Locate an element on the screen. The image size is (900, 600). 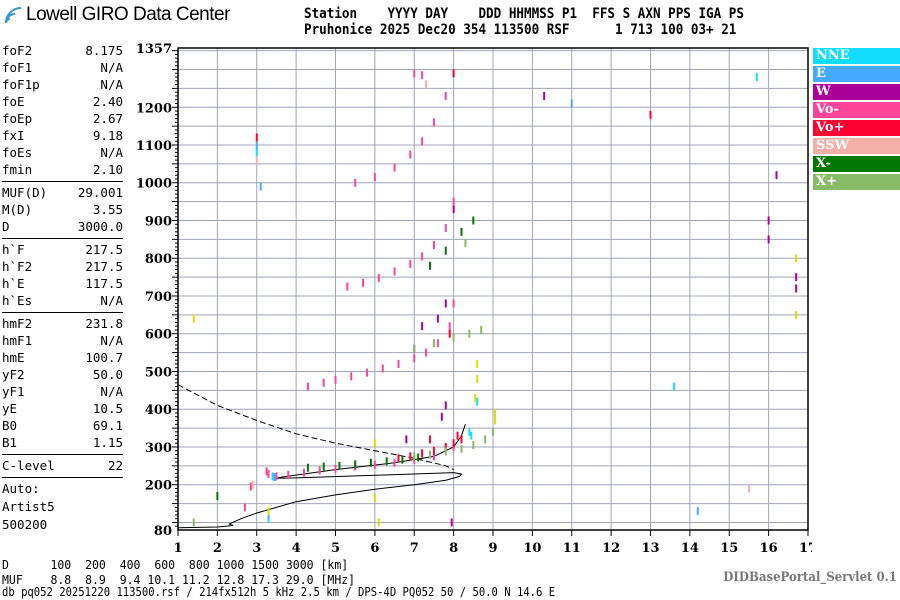
y-tick-label: 600 is located at coordinates (158, 335).